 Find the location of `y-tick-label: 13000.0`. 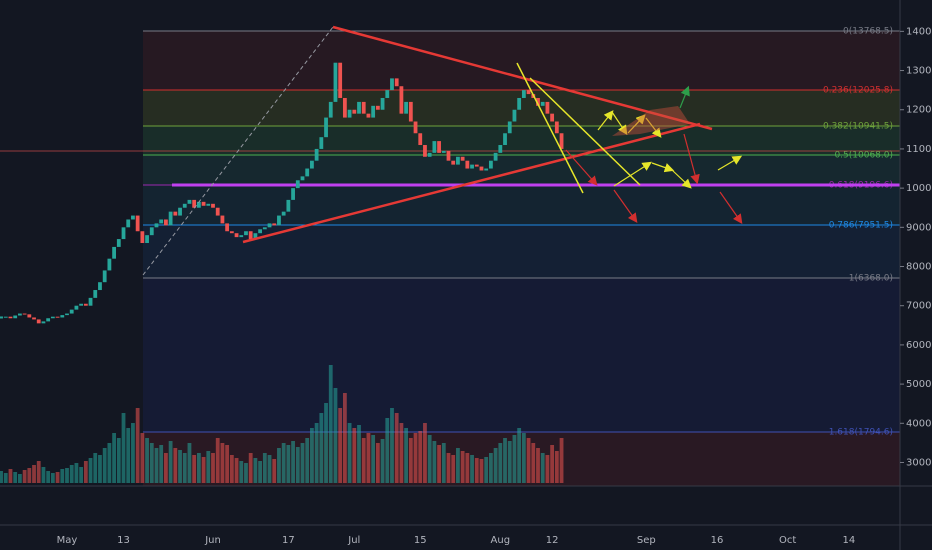

y-tick-label: 13000.0 is located at coordinates (919, 71).